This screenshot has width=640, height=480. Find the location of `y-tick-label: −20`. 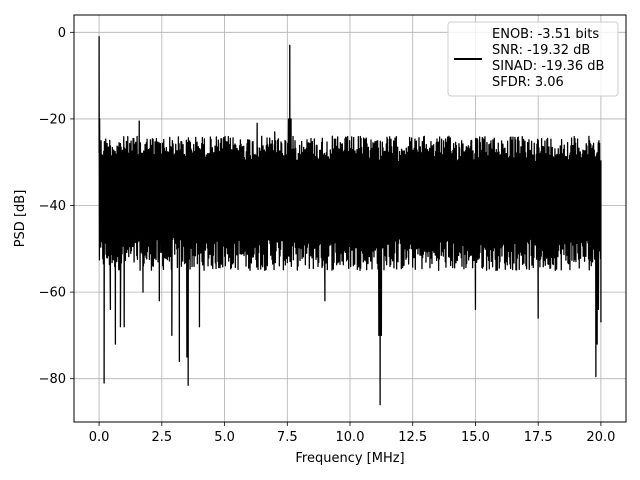

y-tick-label: −20 is located at coordinates (52, 119).